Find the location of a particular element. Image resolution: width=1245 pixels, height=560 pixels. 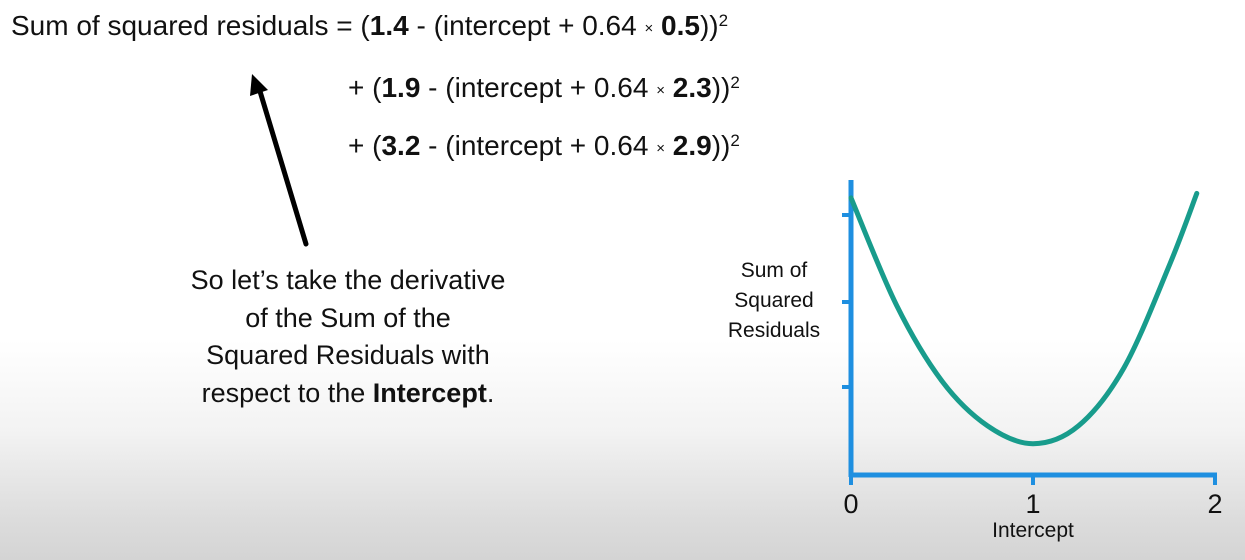

sum-of-squares-equation-line-3: + (3.2 - (intercept + 0.64 × 2.9))2 is located at coordinates (544, 148).